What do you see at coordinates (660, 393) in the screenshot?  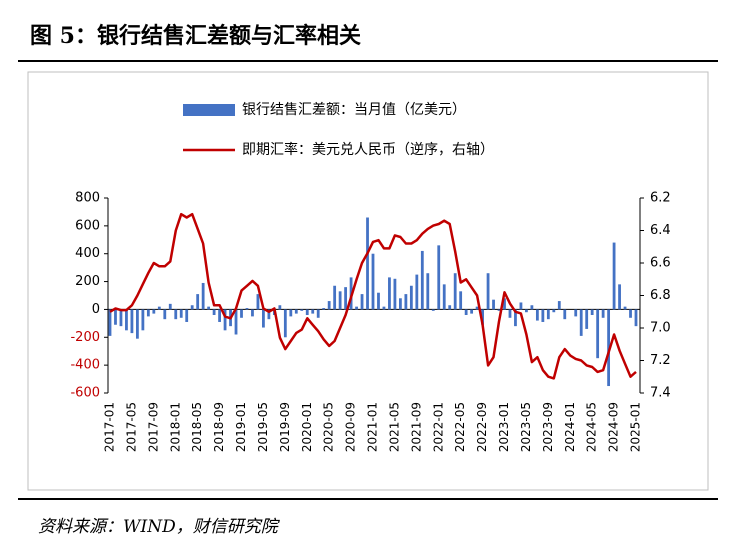 I see `y2-tick-label: 7.4` at bounding box center [660, 393].